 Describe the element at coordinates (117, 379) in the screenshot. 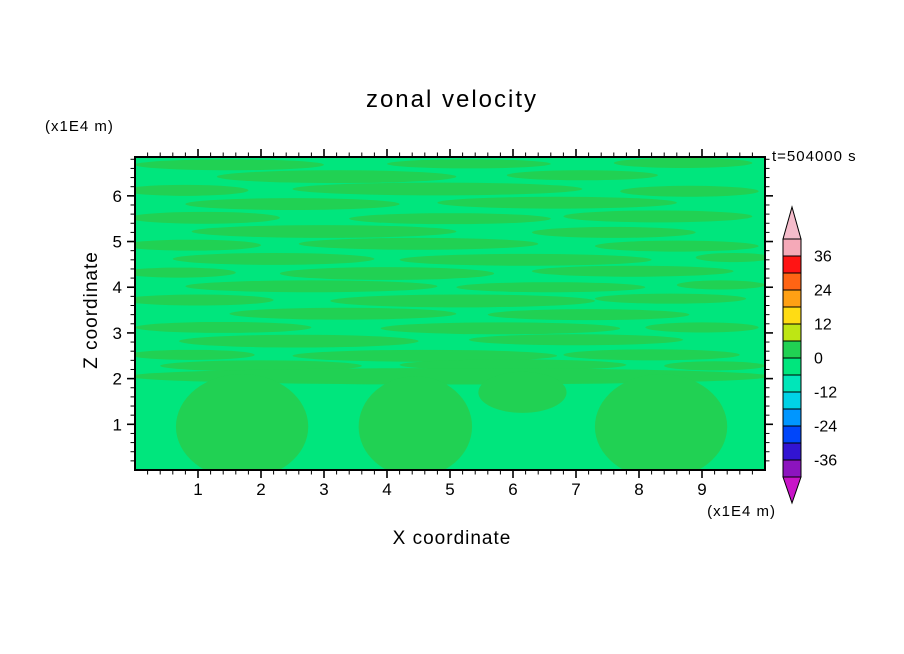

I see `z-tick-label: 2` at that location.